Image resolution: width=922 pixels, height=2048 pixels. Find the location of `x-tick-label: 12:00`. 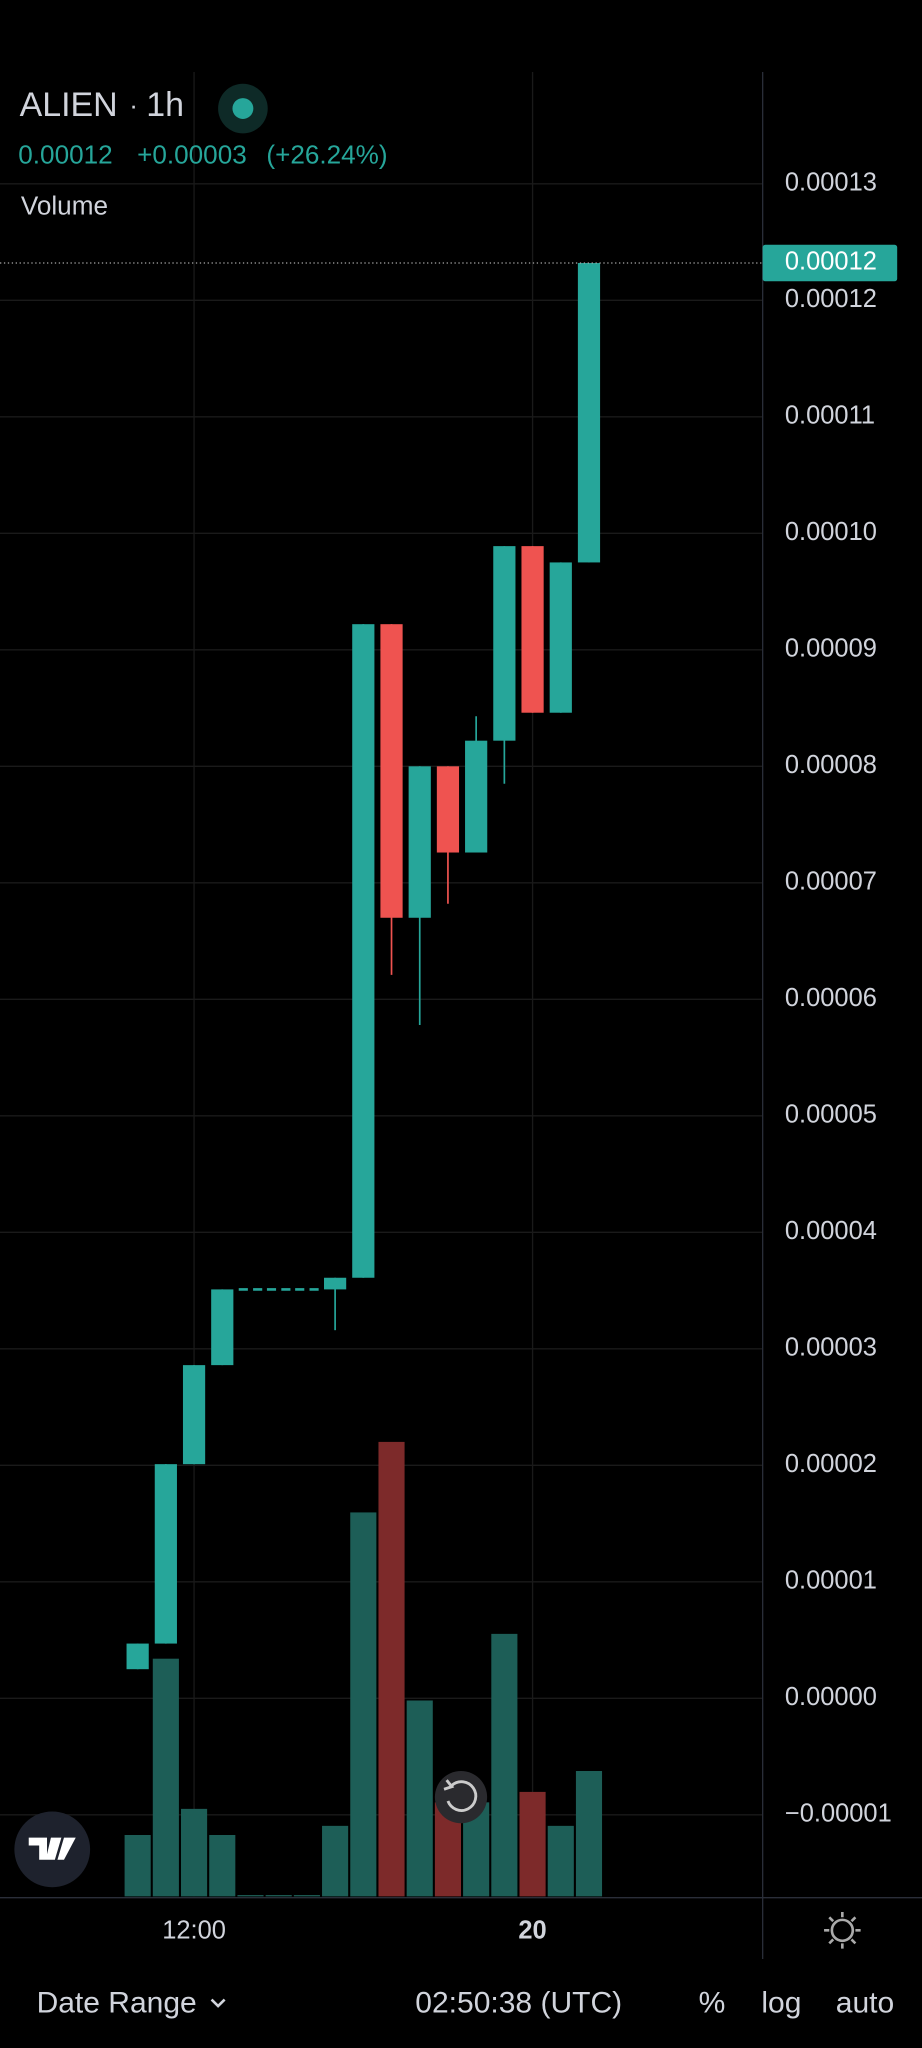

x-tick-label: 12:00 is located at coordinates (194, 1930).